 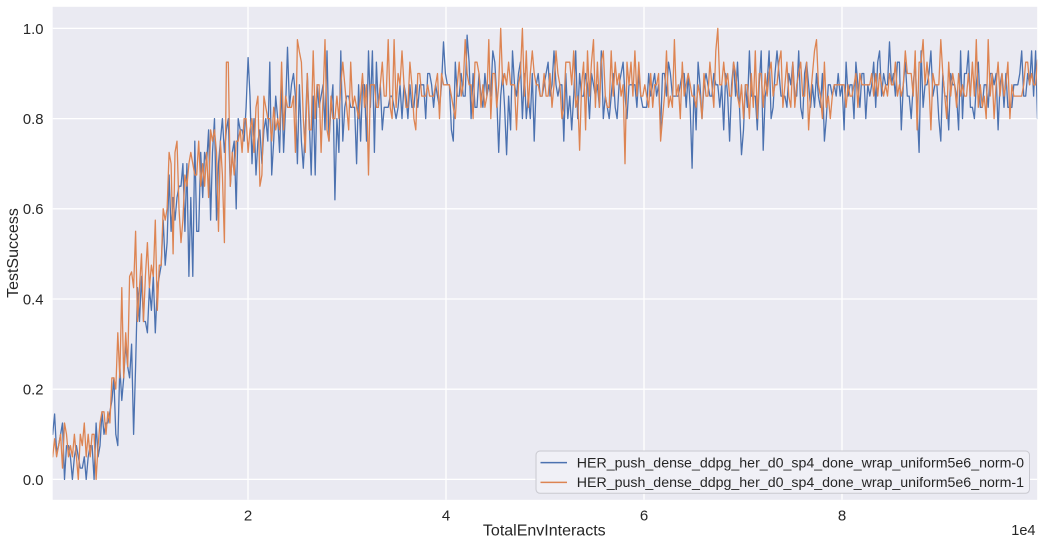 I want to click on svg-text: 0.4, so click(x=33, y=300).